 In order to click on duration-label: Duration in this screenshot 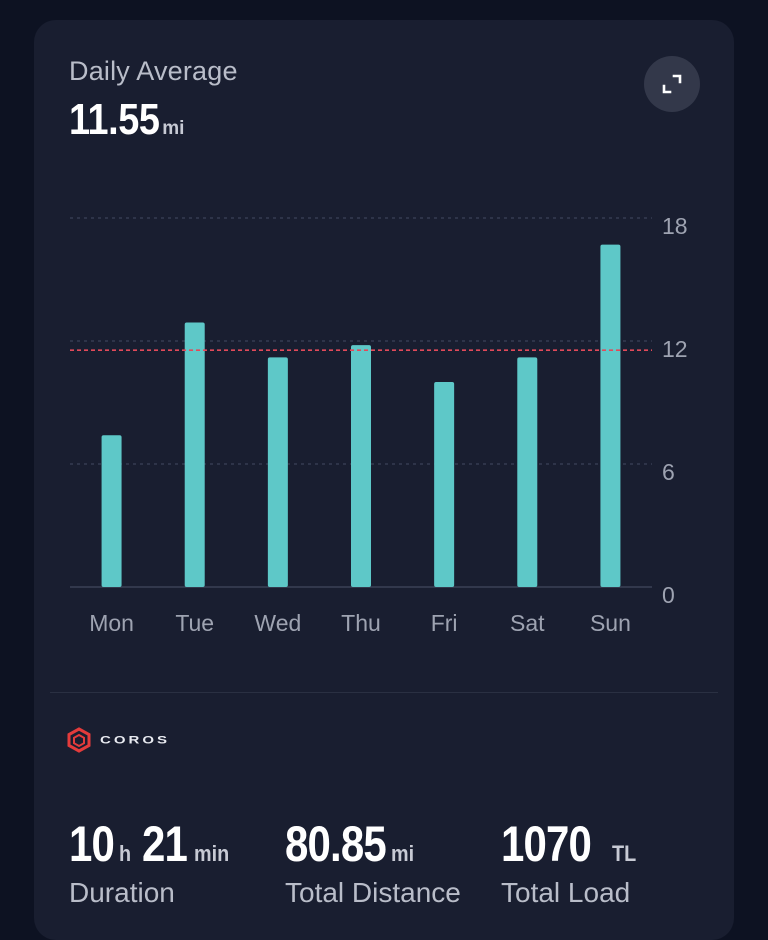, I will do `click(122, 892)`.